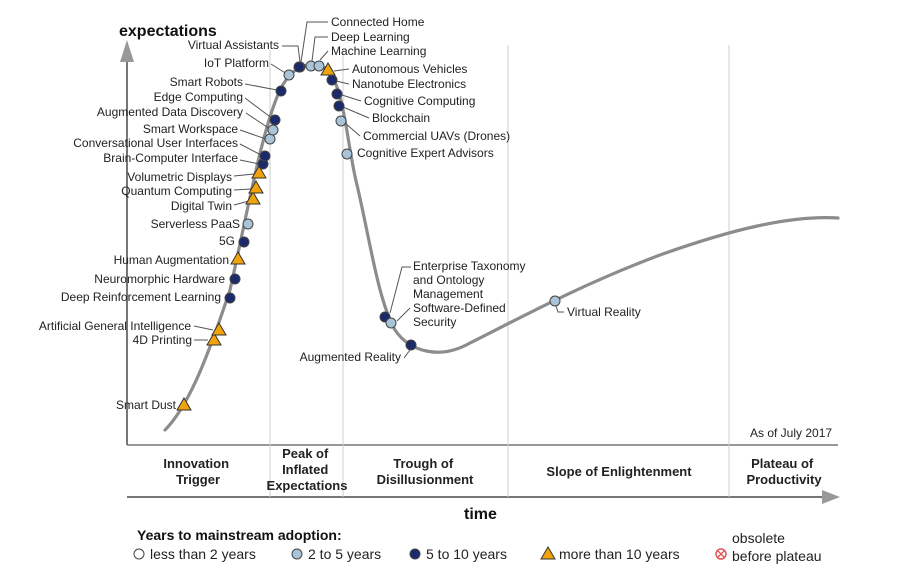  Describe the element at coordinates (409, 69) in the screenshot. I see `tech-label: Autonomous Vehicles` at that location.